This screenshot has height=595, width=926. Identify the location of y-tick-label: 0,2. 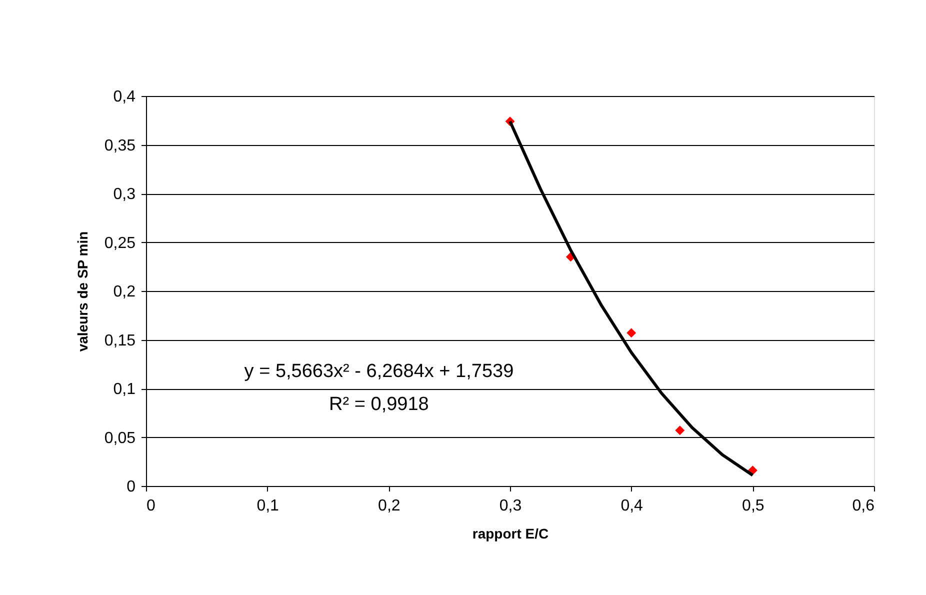
(124, 292).